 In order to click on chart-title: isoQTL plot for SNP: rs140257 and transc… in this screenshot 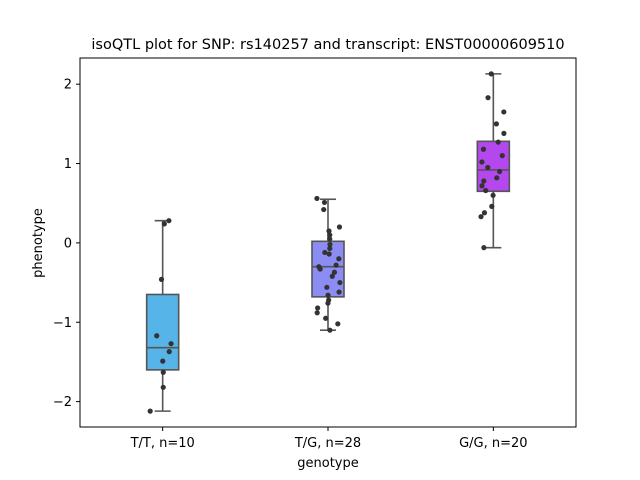, I will do `click(327, 45)`.